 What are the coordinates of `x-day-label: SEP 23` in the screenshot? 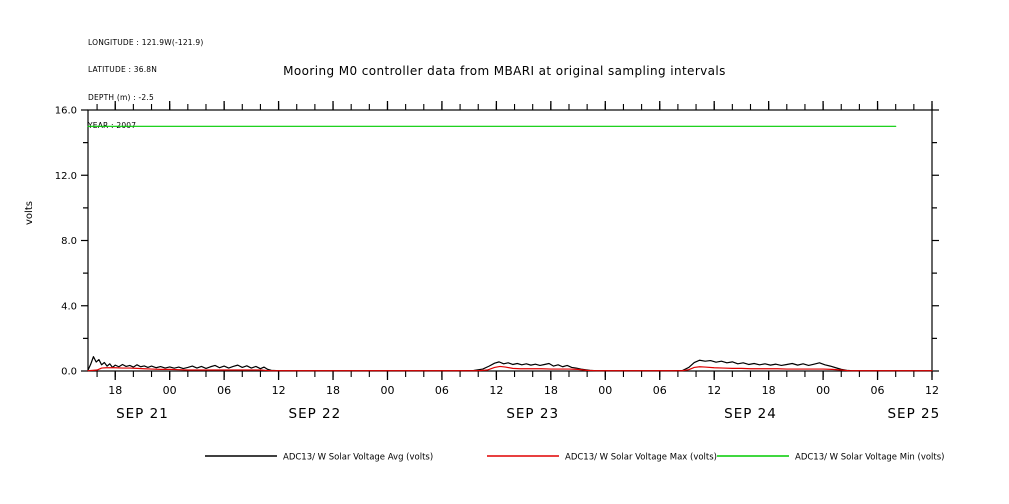 It's located at (532, 414).